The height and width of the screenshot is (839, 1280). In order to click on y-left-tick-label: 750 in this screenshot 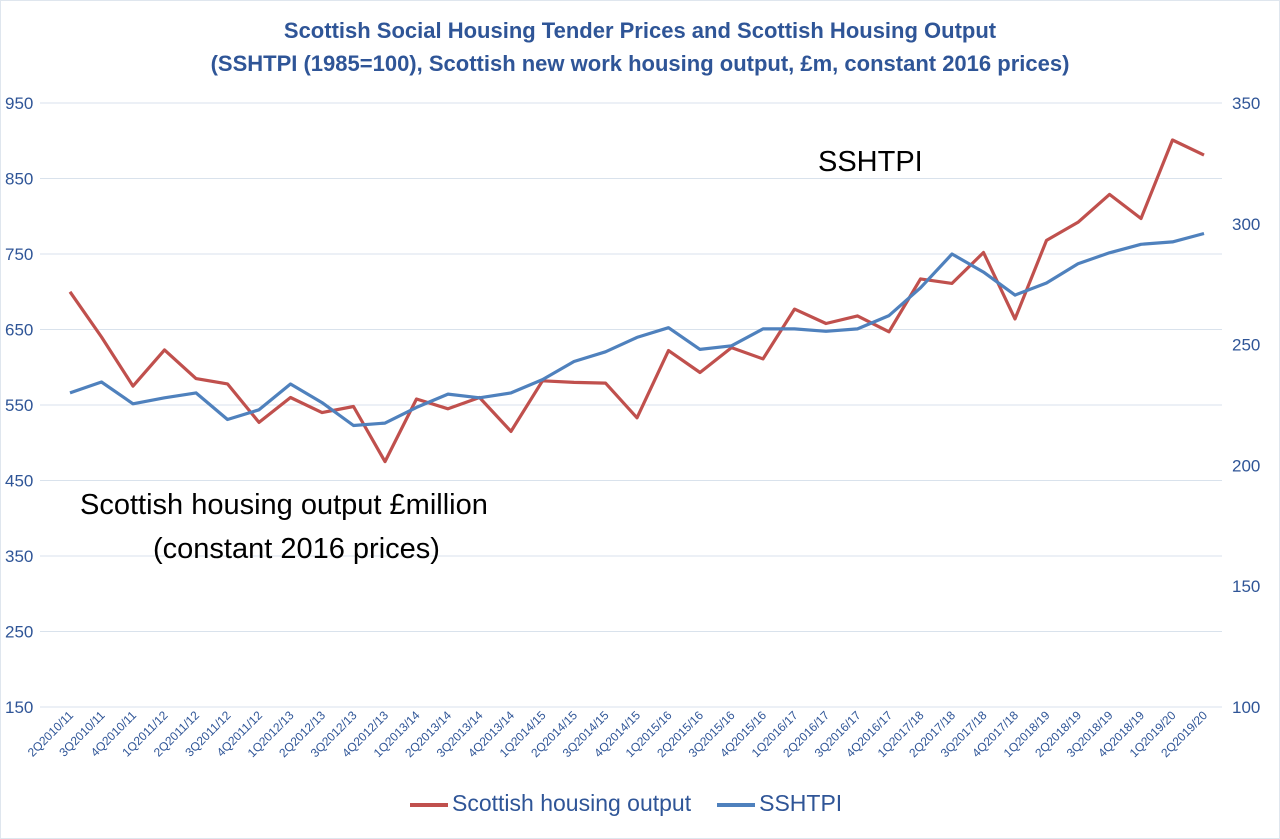, I will do `click(19, 254)`.